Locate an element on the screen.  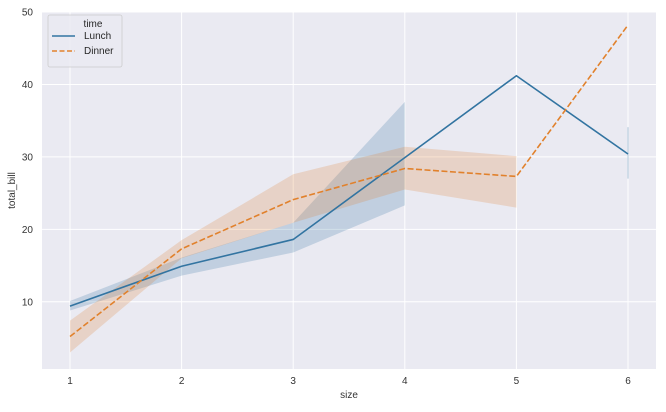
x-tick-label: 6 is located at coordinates (628, 381).